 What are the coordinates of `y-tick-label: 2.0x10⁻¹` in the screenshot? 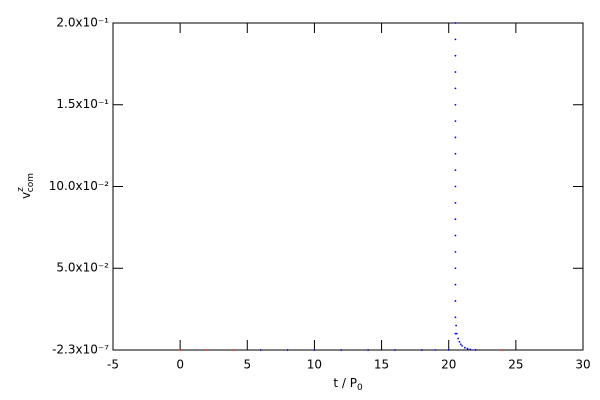 It's located at (82, 23).